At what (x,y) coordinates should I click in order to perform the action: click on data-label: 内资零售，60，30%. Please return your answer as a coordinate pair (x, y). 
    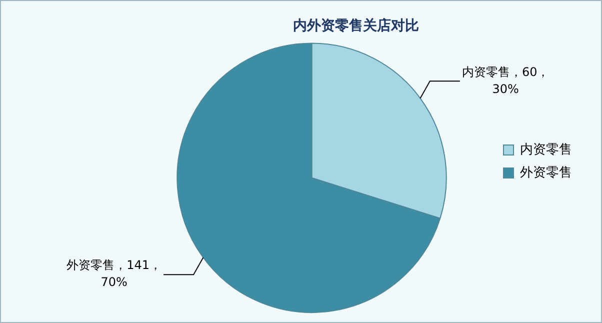
    Looking at the image, I should click on (506, 80).